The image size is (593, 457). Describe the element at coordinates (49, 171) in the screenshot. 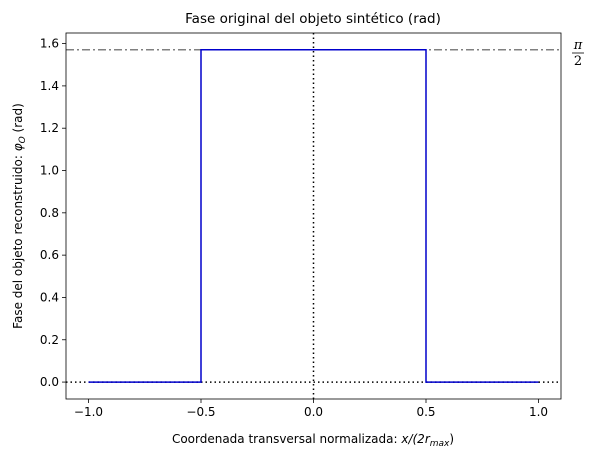

I see `y-tick-label: 1.0` at that location.